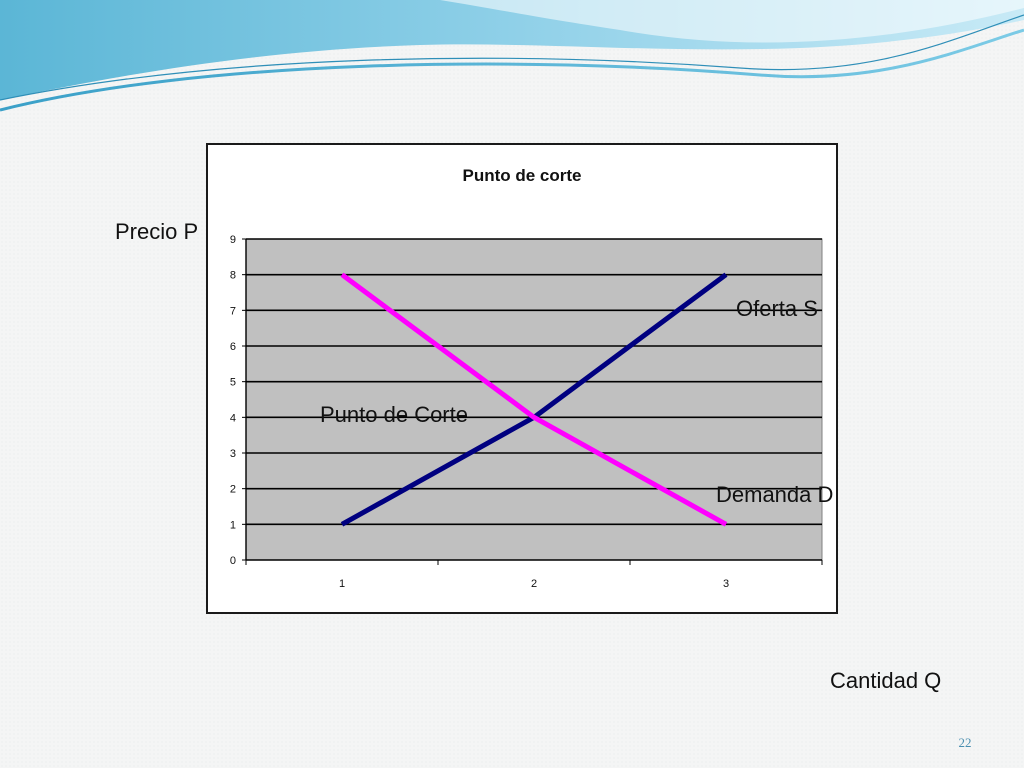 Image resolution: width=1024 pixels, height=768 pixels. I want to click on y-tick-label: 5, so click(233, 383).